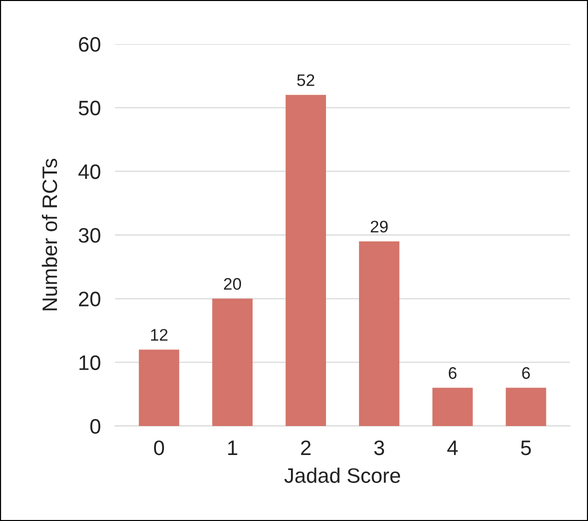  What do you see at coordinates (89, 44) in the screenshot?
I see `y-tick-label: 60` at bounding box center [89, 44].